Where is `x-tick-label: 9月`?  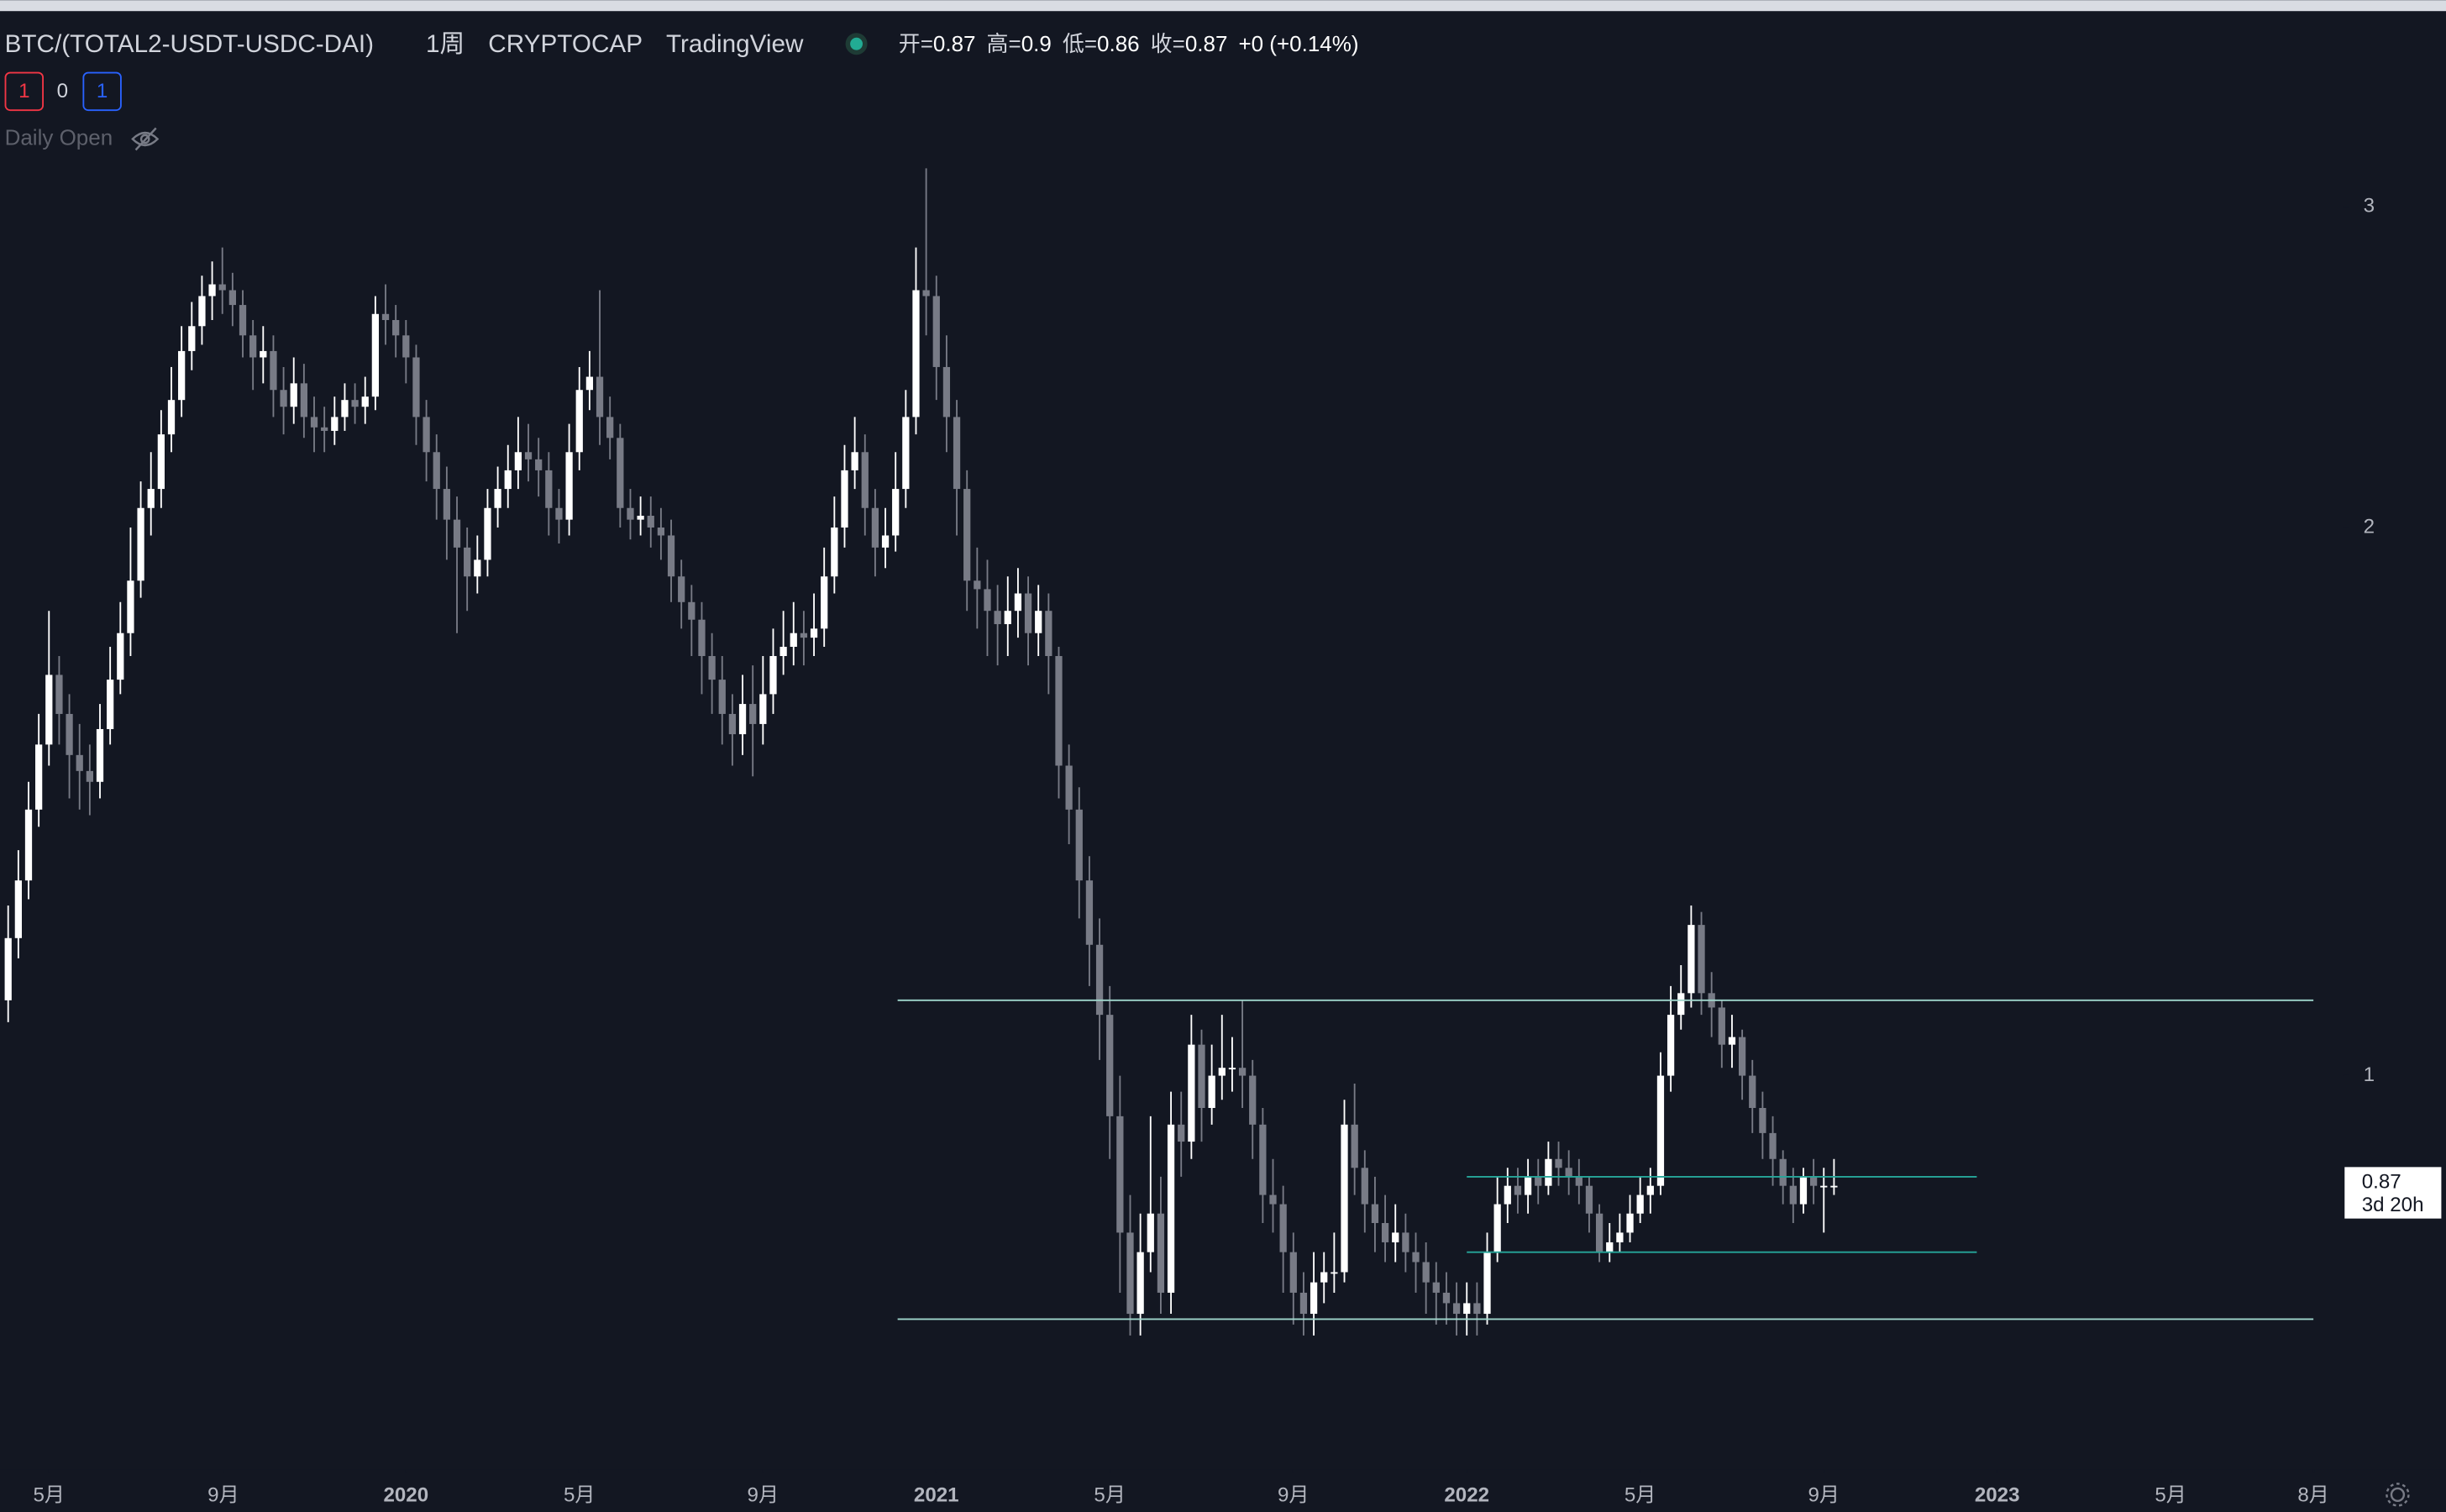
x-tick-label: 9月 is located at coordinates (1824, 1495).